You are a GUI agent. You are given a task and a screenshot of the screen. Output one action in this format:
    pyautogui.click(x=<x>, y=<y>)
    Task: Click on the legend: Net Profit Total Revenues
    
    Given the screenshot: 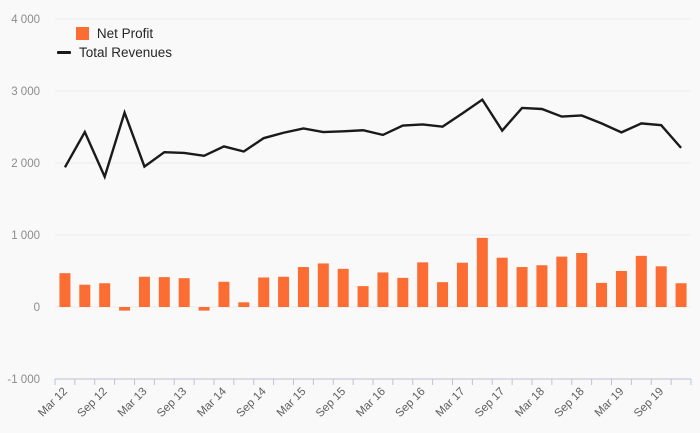 What is the action you would take?
    pyautogui.click(x=114, y=43)
    